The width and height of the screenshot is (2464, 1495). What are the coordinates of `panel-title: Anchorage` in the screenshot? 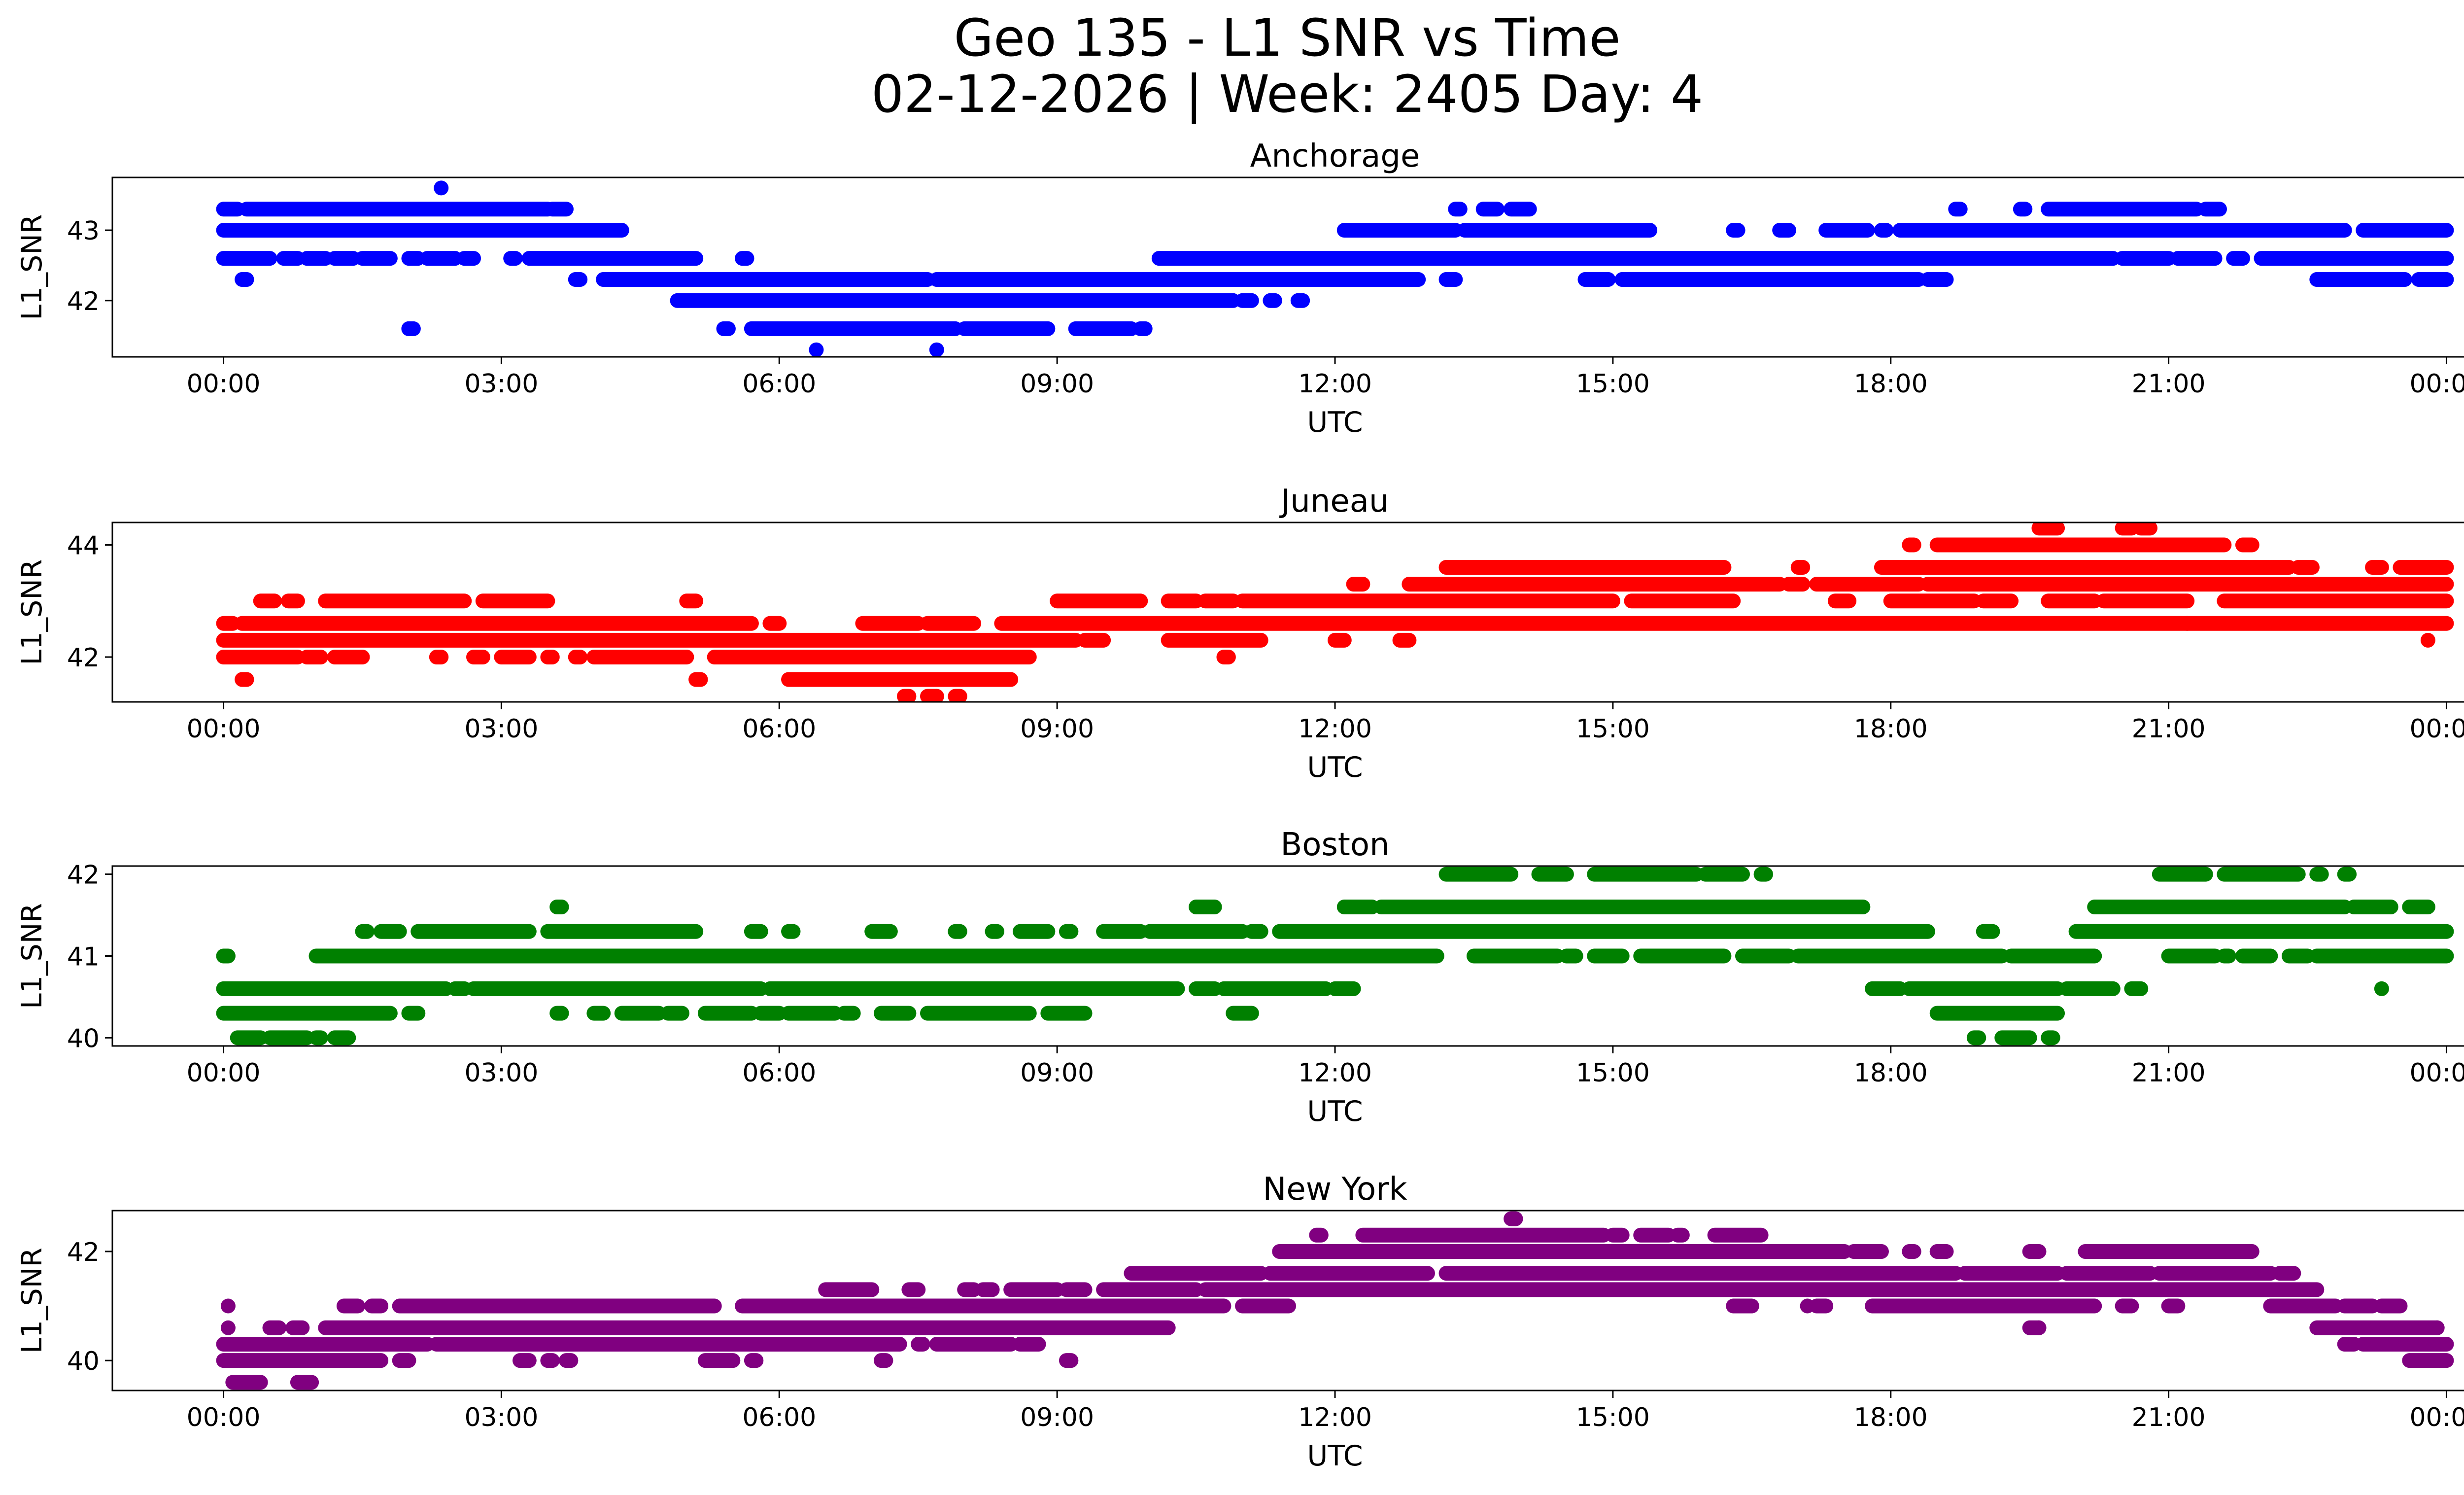 It's located at (1335, 156).